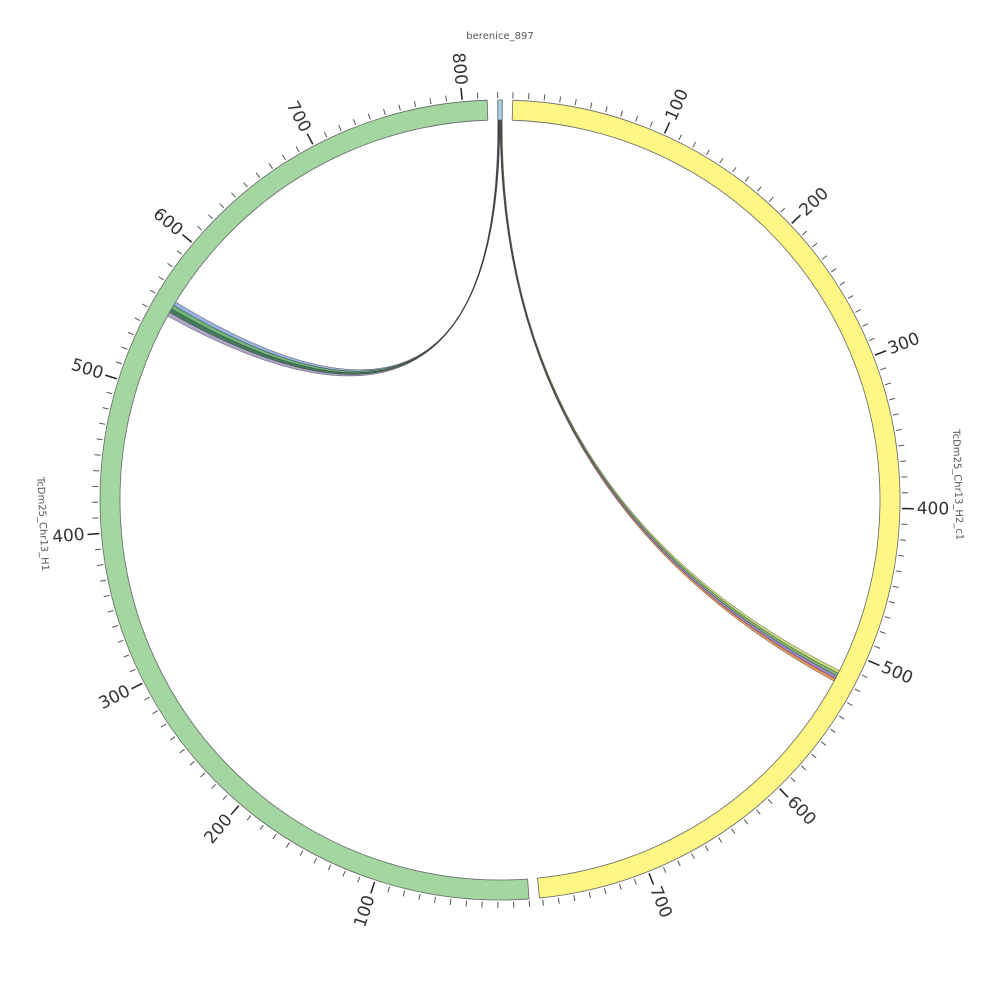  What do you see at coordinates (87, 369) in the screenshot?
I see `tick-label: 500` at bounding box center [87, 369].